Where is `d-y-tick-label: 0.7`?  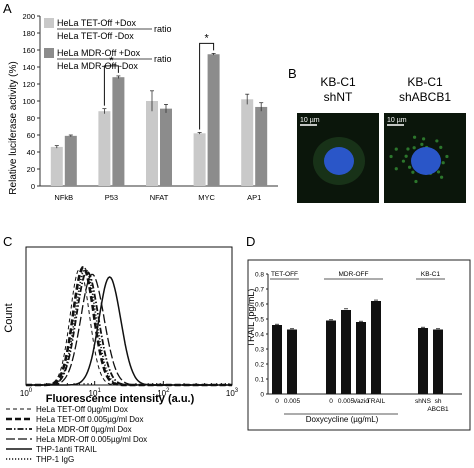 d-y-tick-label: 0.7 is located at coordinates (259, 290).